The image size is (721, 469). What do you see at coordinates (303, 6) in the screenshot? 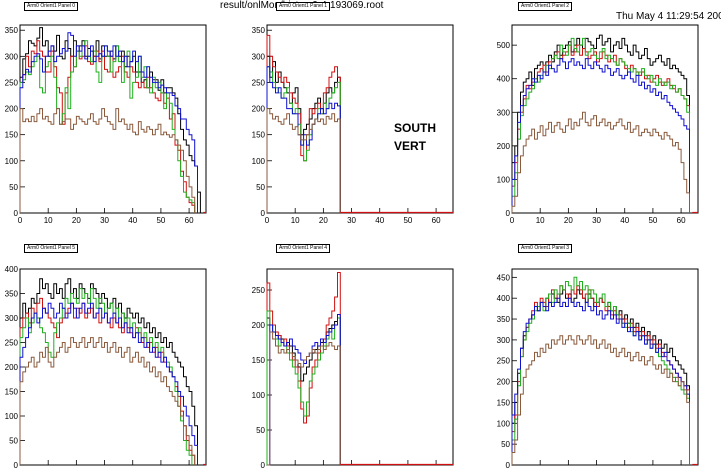
I see `panel-title-1: Arm0 Orient1 Panel 1` at bounding box center [303, 6].